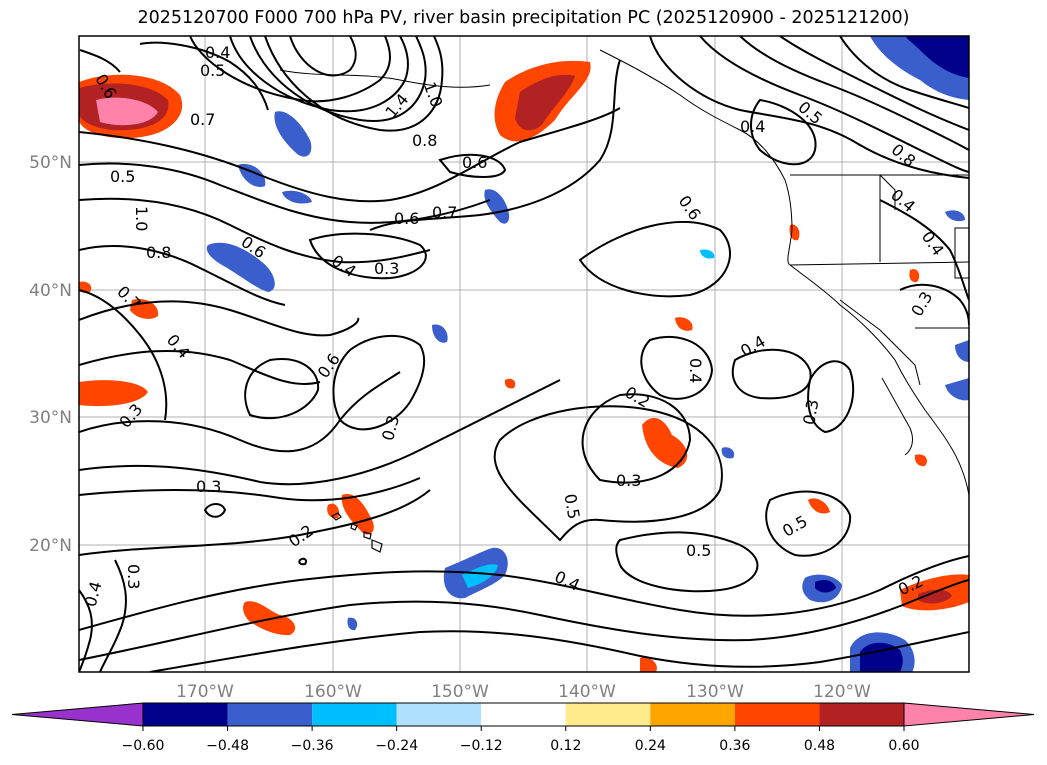  What do you see at coordinates (474, 162) in the screenshot?
I see `label-0-6-b: 0.6` at bounding box center [474, 162].